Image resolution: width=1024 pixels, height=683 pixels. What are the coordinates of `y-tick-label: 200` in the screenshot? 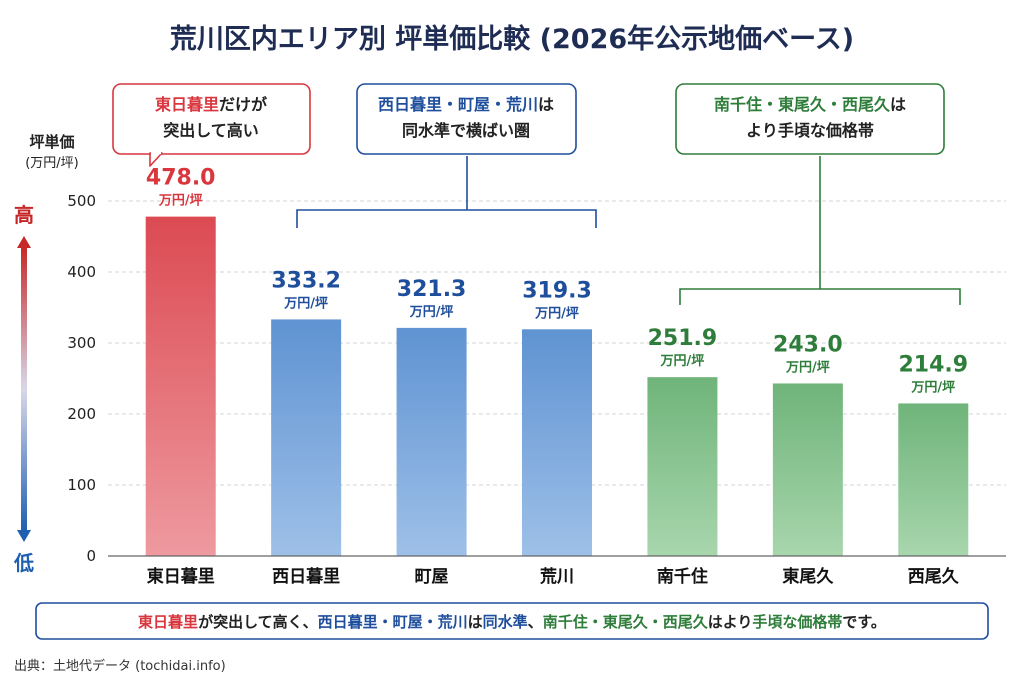 It's located at (81, 414).